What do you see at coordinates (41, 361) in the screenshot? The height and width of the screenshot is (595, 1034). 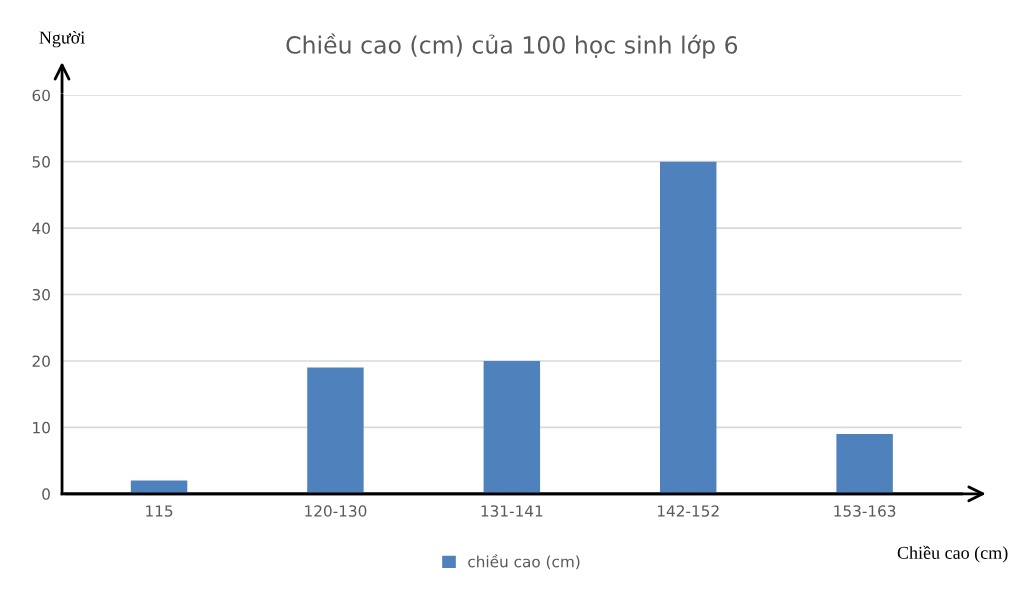 I see `y-tick-label: 20` at bounding box center [41, 361].